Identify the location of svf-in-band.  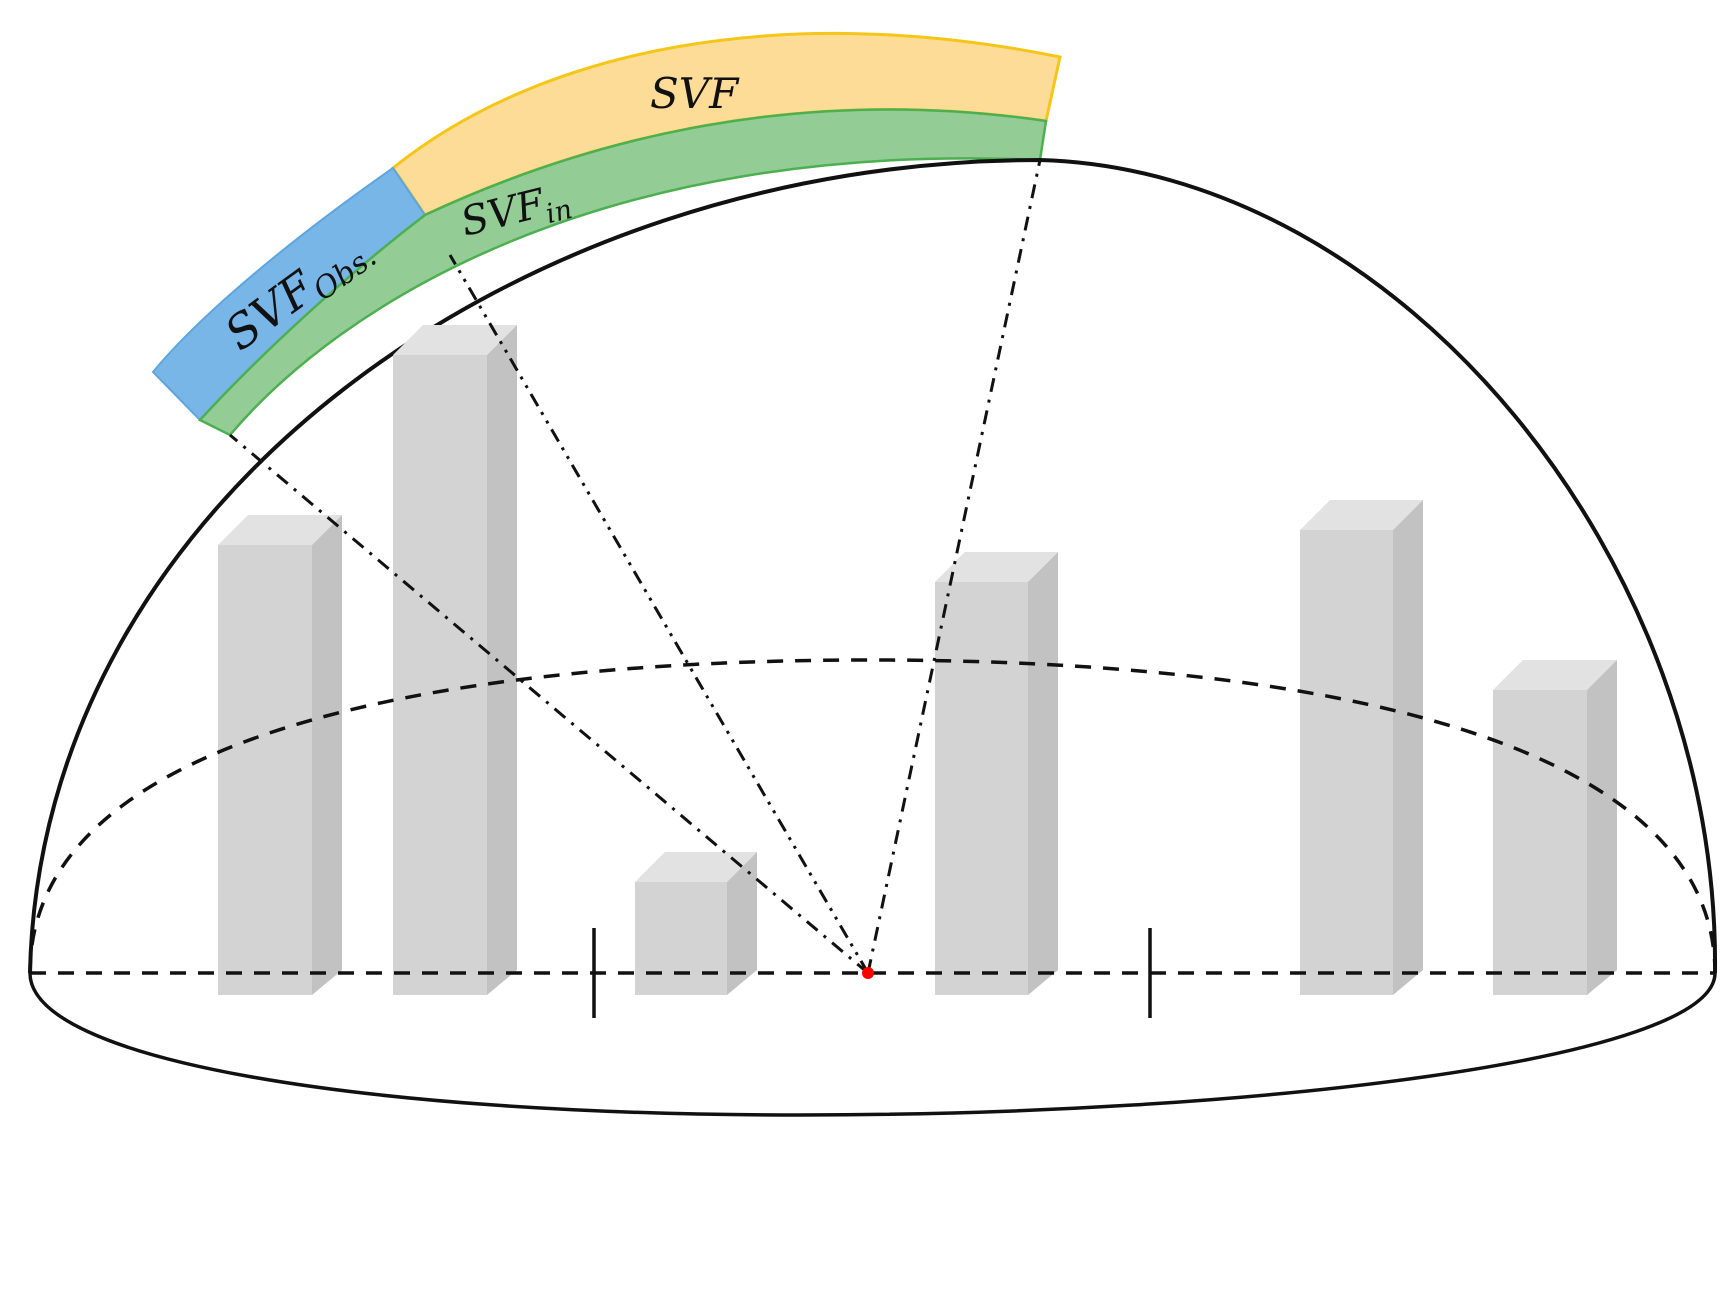
(622, 272).